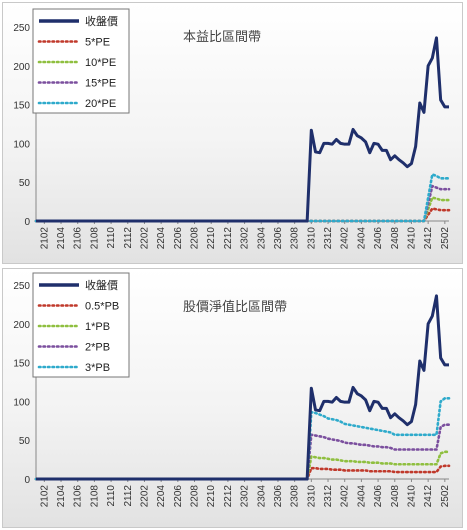  I want to click on legend-label: 20*PE, so click(100, 104).